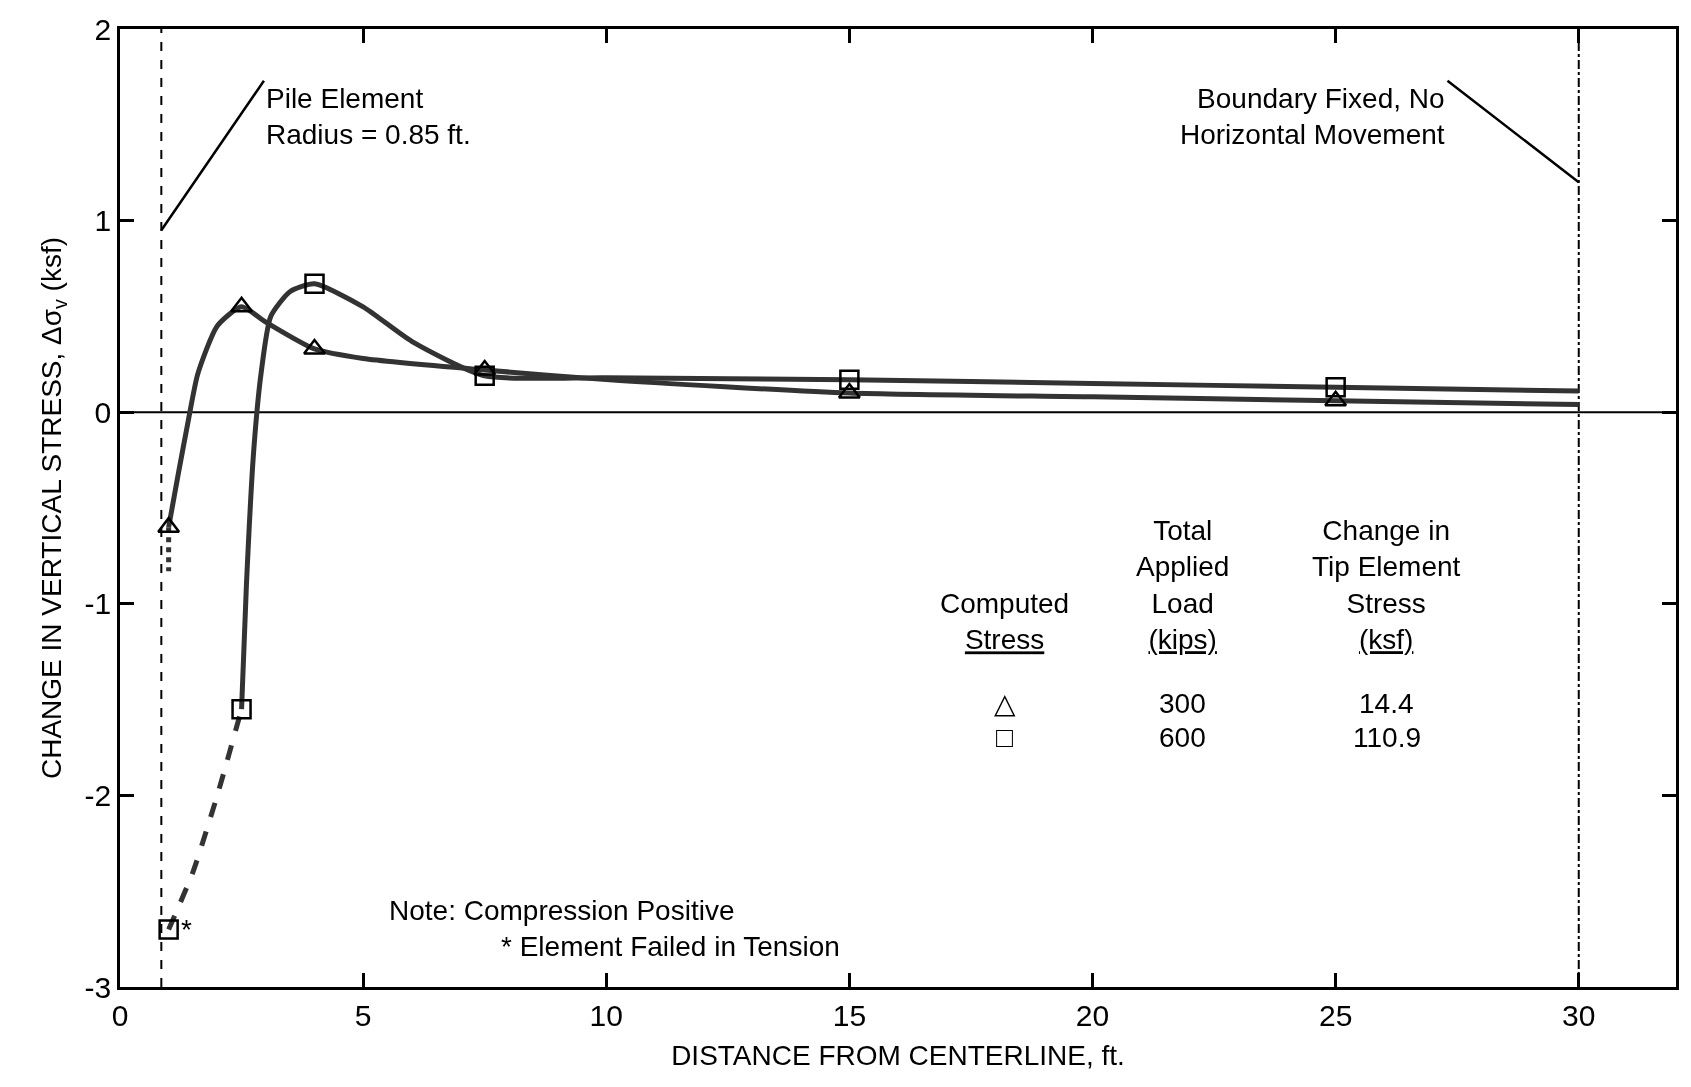 The height and width of the screenshot is (1087, 1691). What do you see at coordinates (898, 1055) in the screenshot?
I see `x-axis-title: DISTANCE FROM CENTERLINE, ft.` at bounding box center [898, 1055].